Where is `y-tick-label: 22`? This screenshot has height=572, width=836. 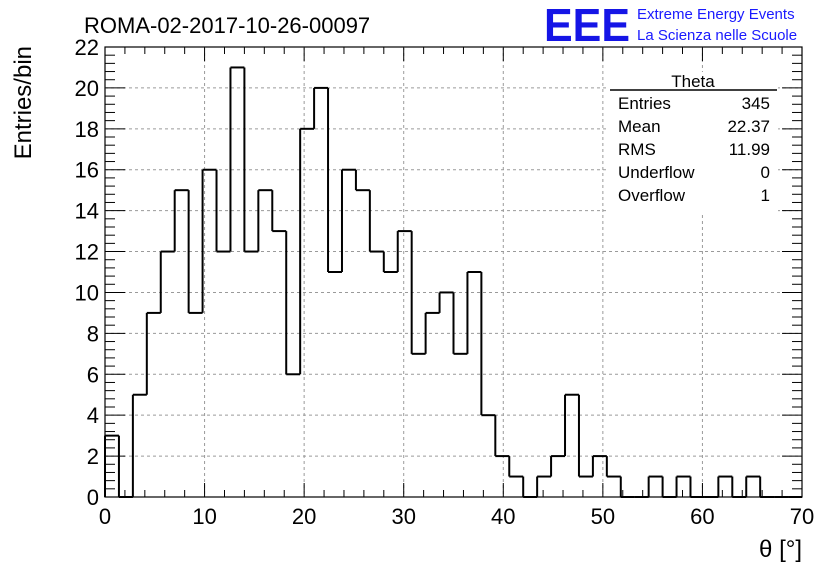 y-tick-label: 22 is located at coordinates (87, 47).